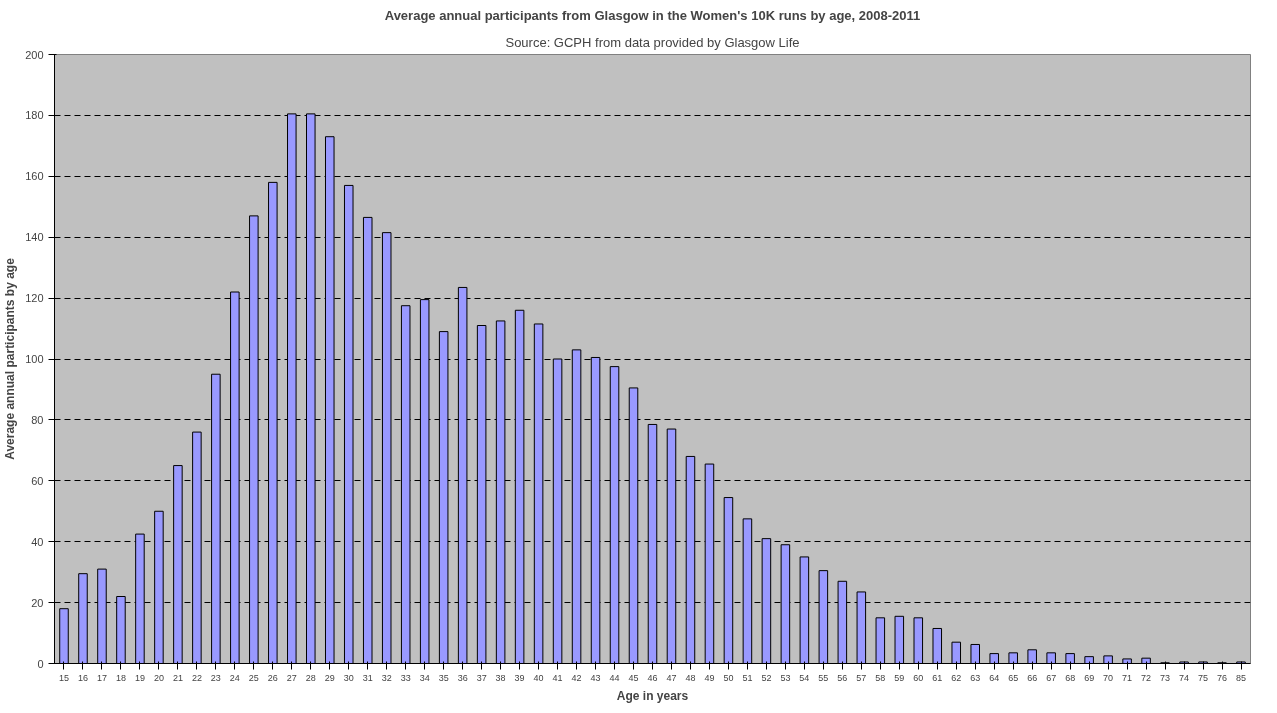  Describe the element at coordinates (367, 677) in the screenshot. I see `x-tick-label: 31` at that location.